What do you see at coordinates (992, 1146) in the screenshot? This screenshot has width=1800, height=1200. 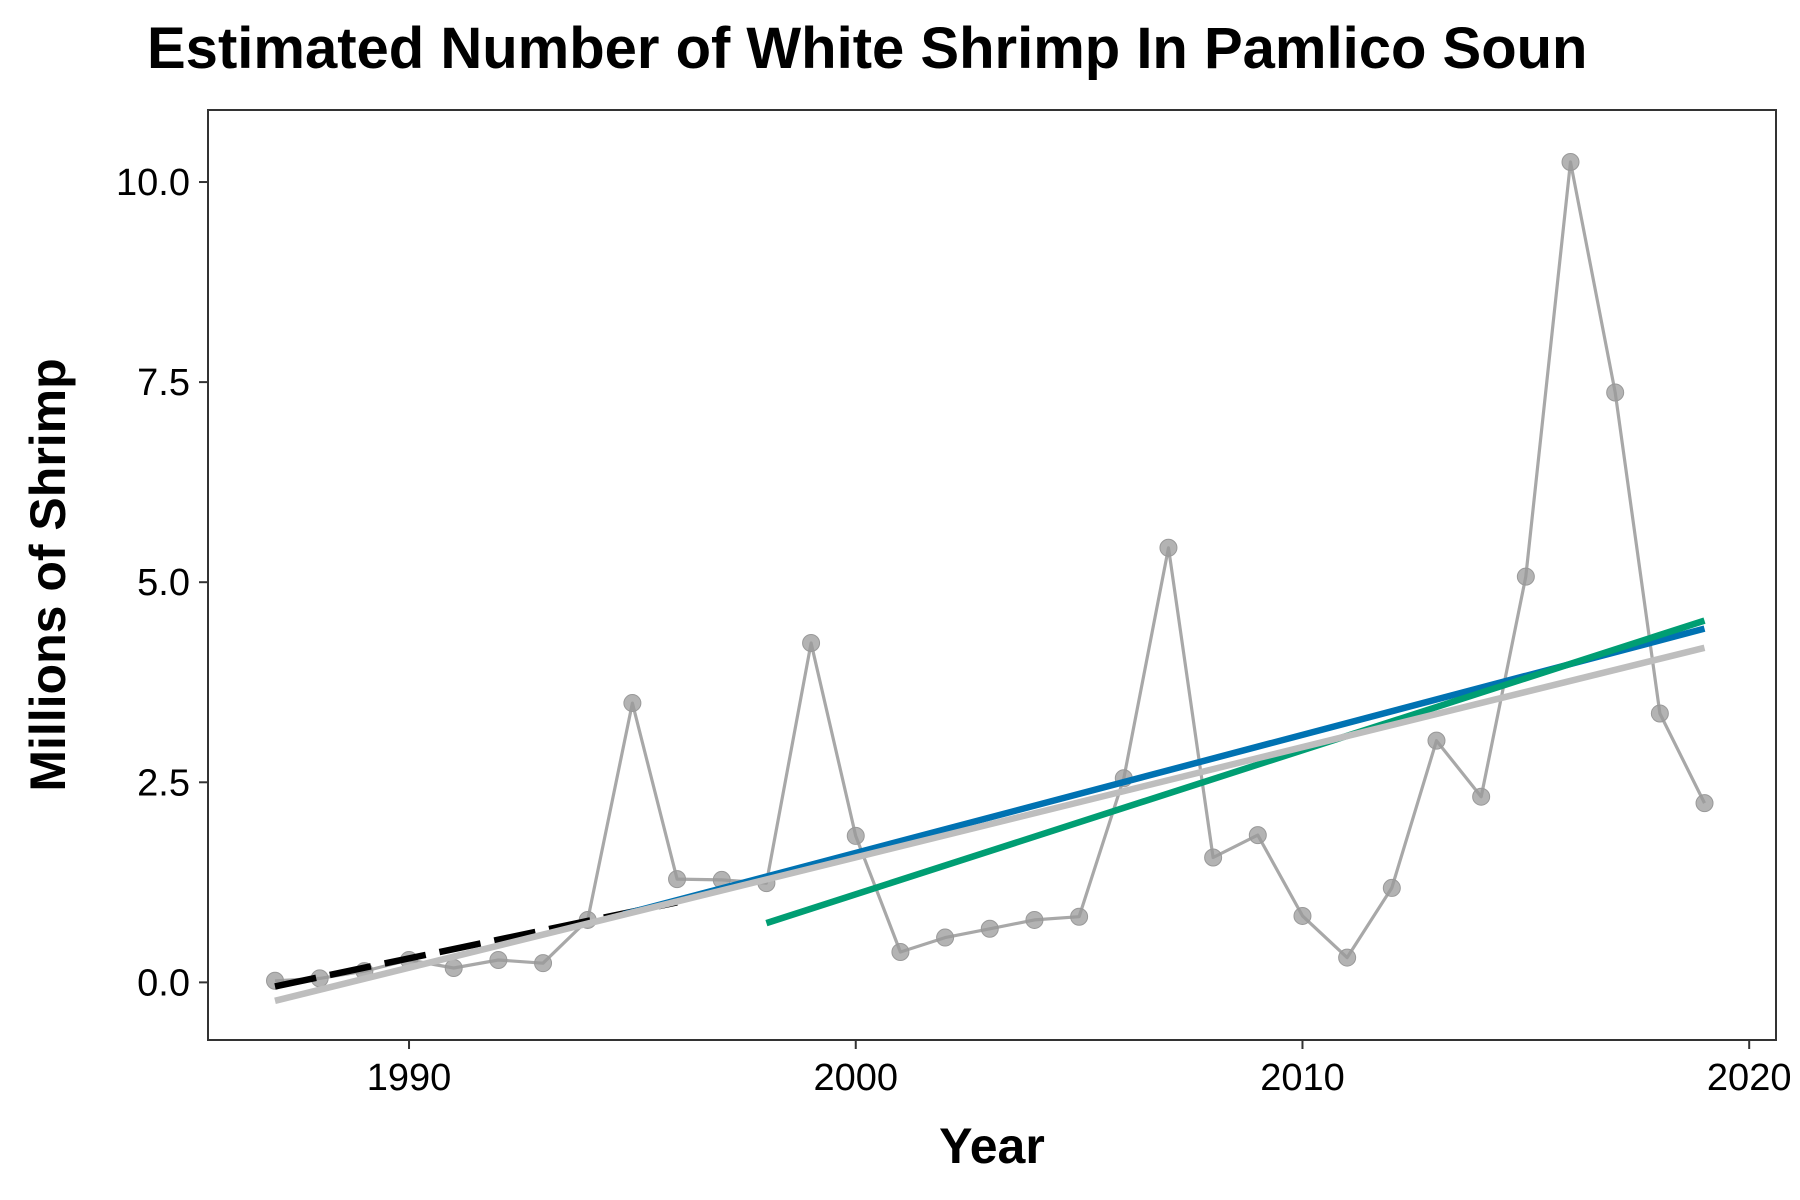 I see `x-axis-title: Year` at bounding box center [992, 1146].